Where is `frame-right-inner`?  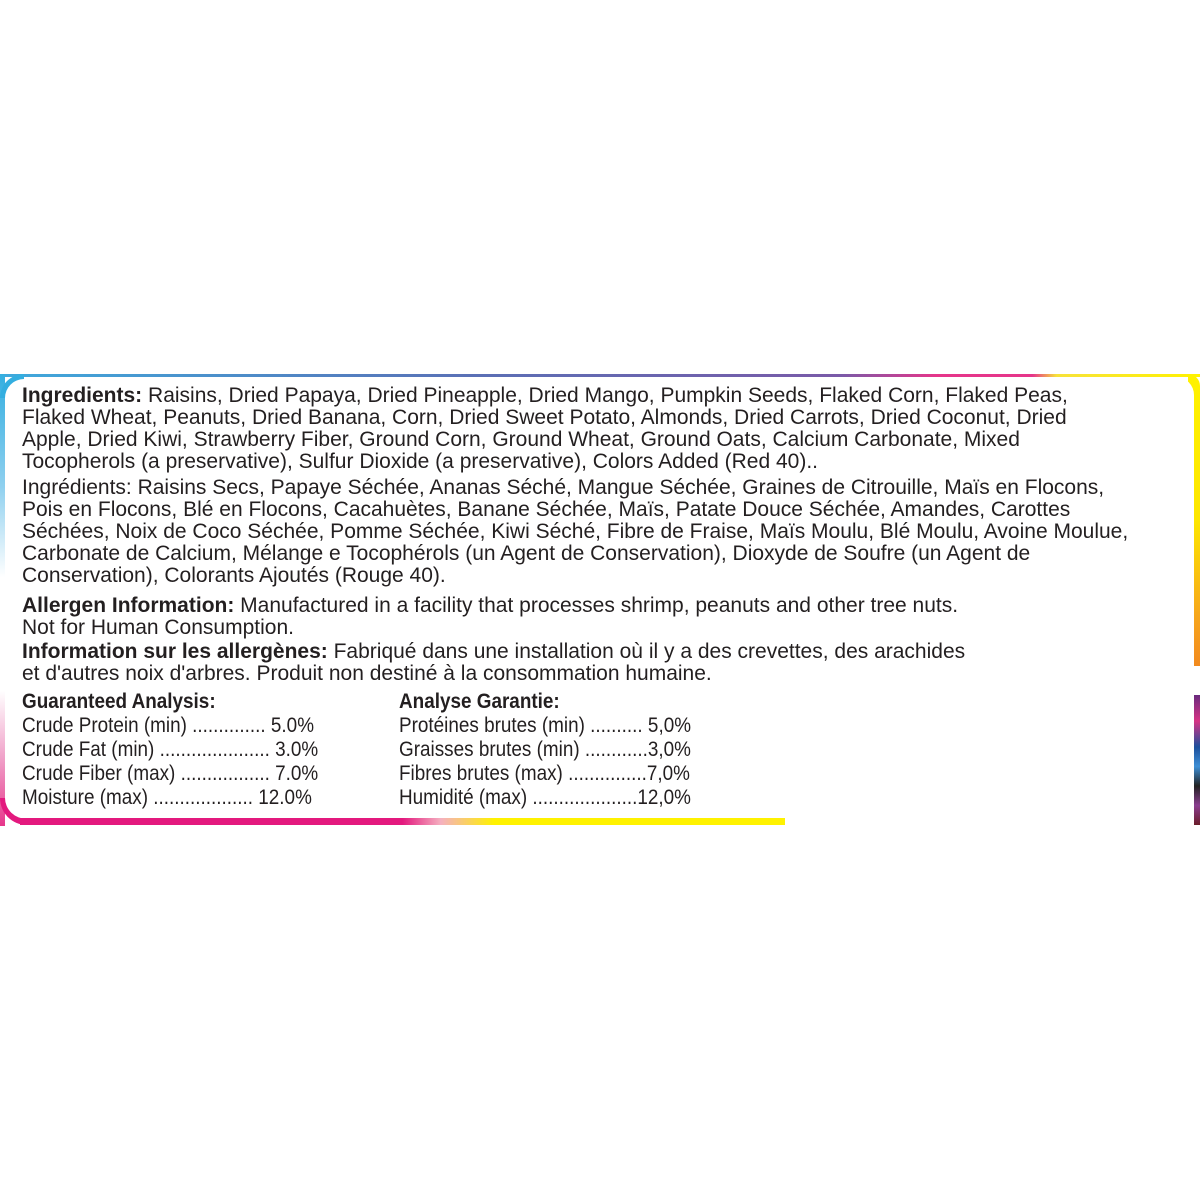
frame-right-inner is located at coordinates (1185, 521).